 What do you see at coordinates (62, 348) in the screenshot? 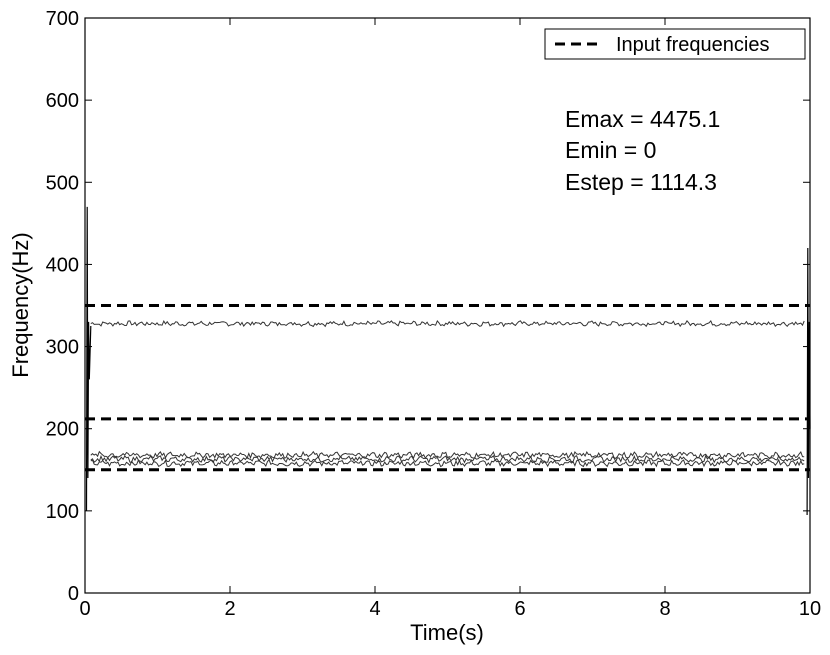
I see `y-tick-label: 300` at bounding box center [62, 348].